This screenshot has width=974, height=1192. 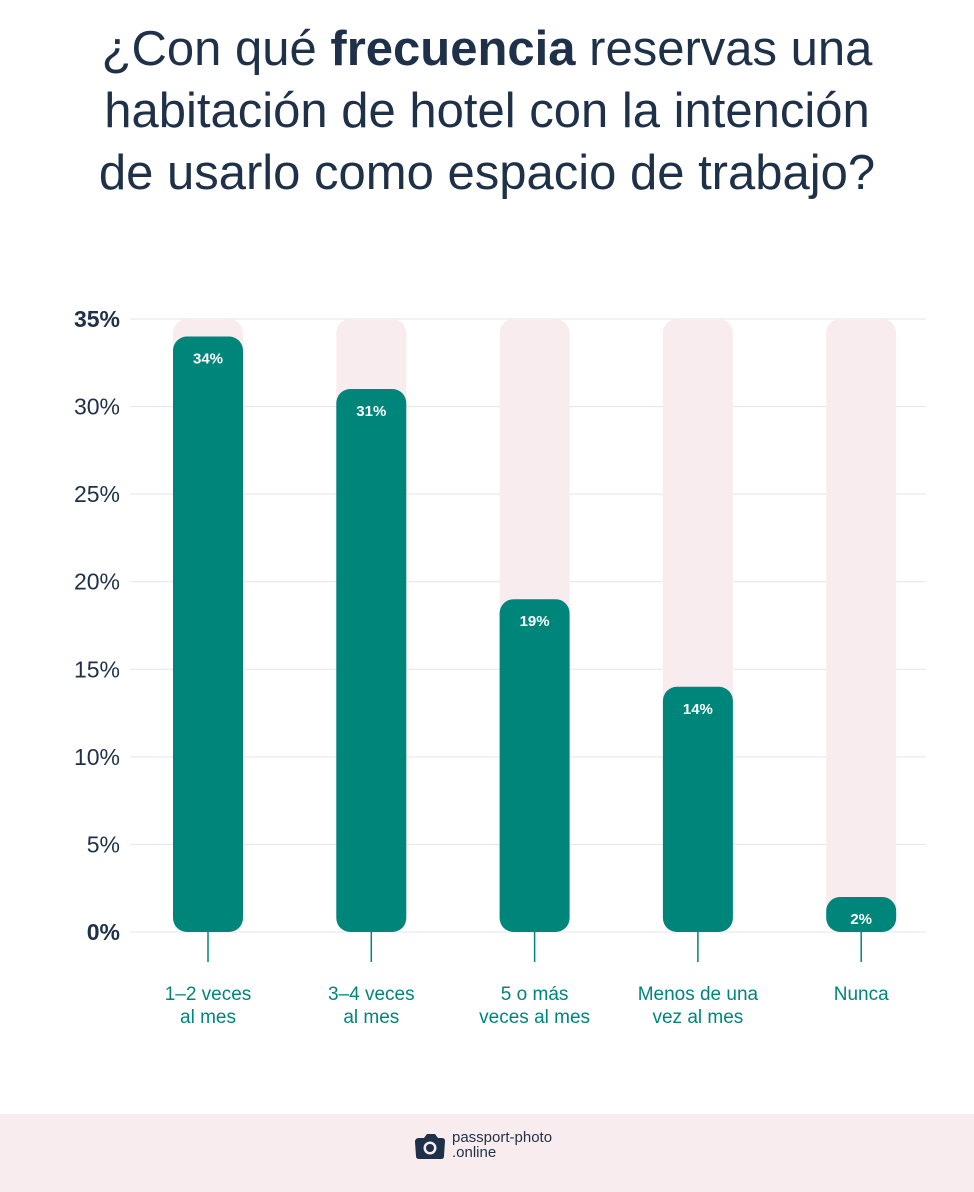 What do you see at coordinates (502, 1137) in the screenshot?
I see `brand-line-1: passport-photo` at bounding box center [502, 1137].